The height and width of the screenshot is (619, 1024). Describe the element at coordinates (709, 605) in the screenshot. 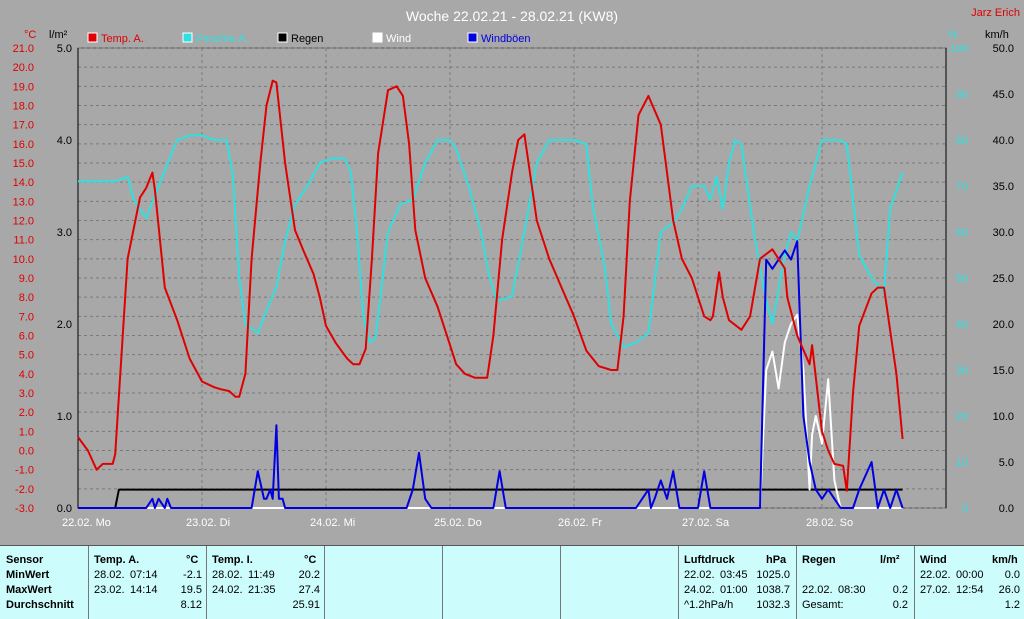

I see `pressure-trend: ^1.2hPa/h` at that location.